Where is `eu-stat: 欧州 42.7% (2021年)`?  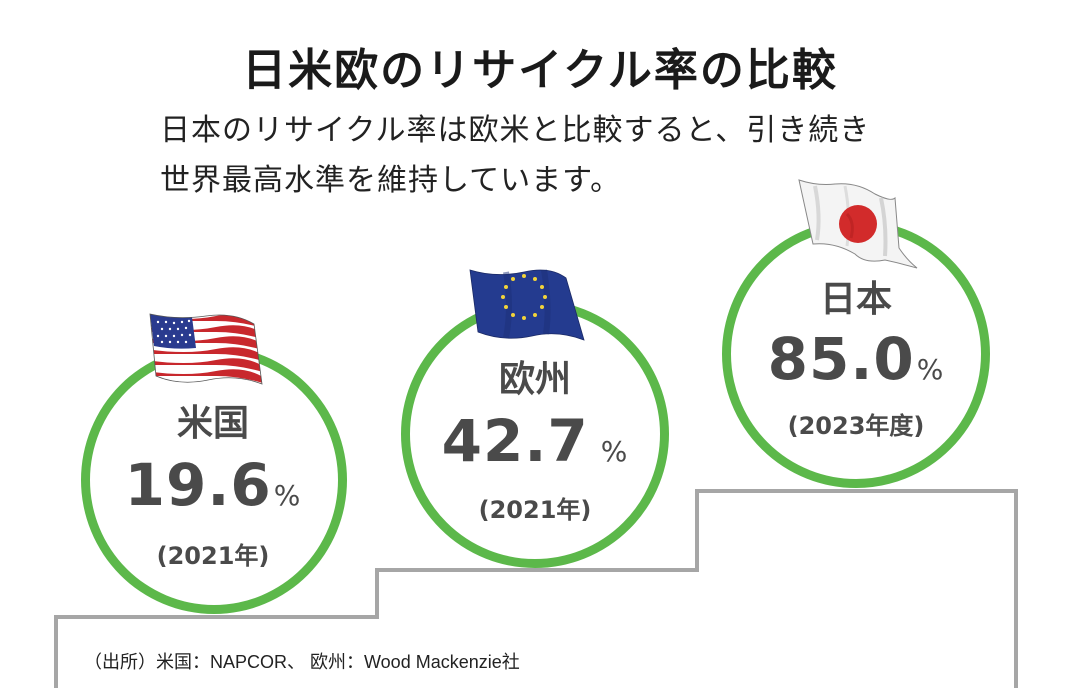 eu-stat: 欧州 42.7% (2021年) is located at coordinates (535, 442).